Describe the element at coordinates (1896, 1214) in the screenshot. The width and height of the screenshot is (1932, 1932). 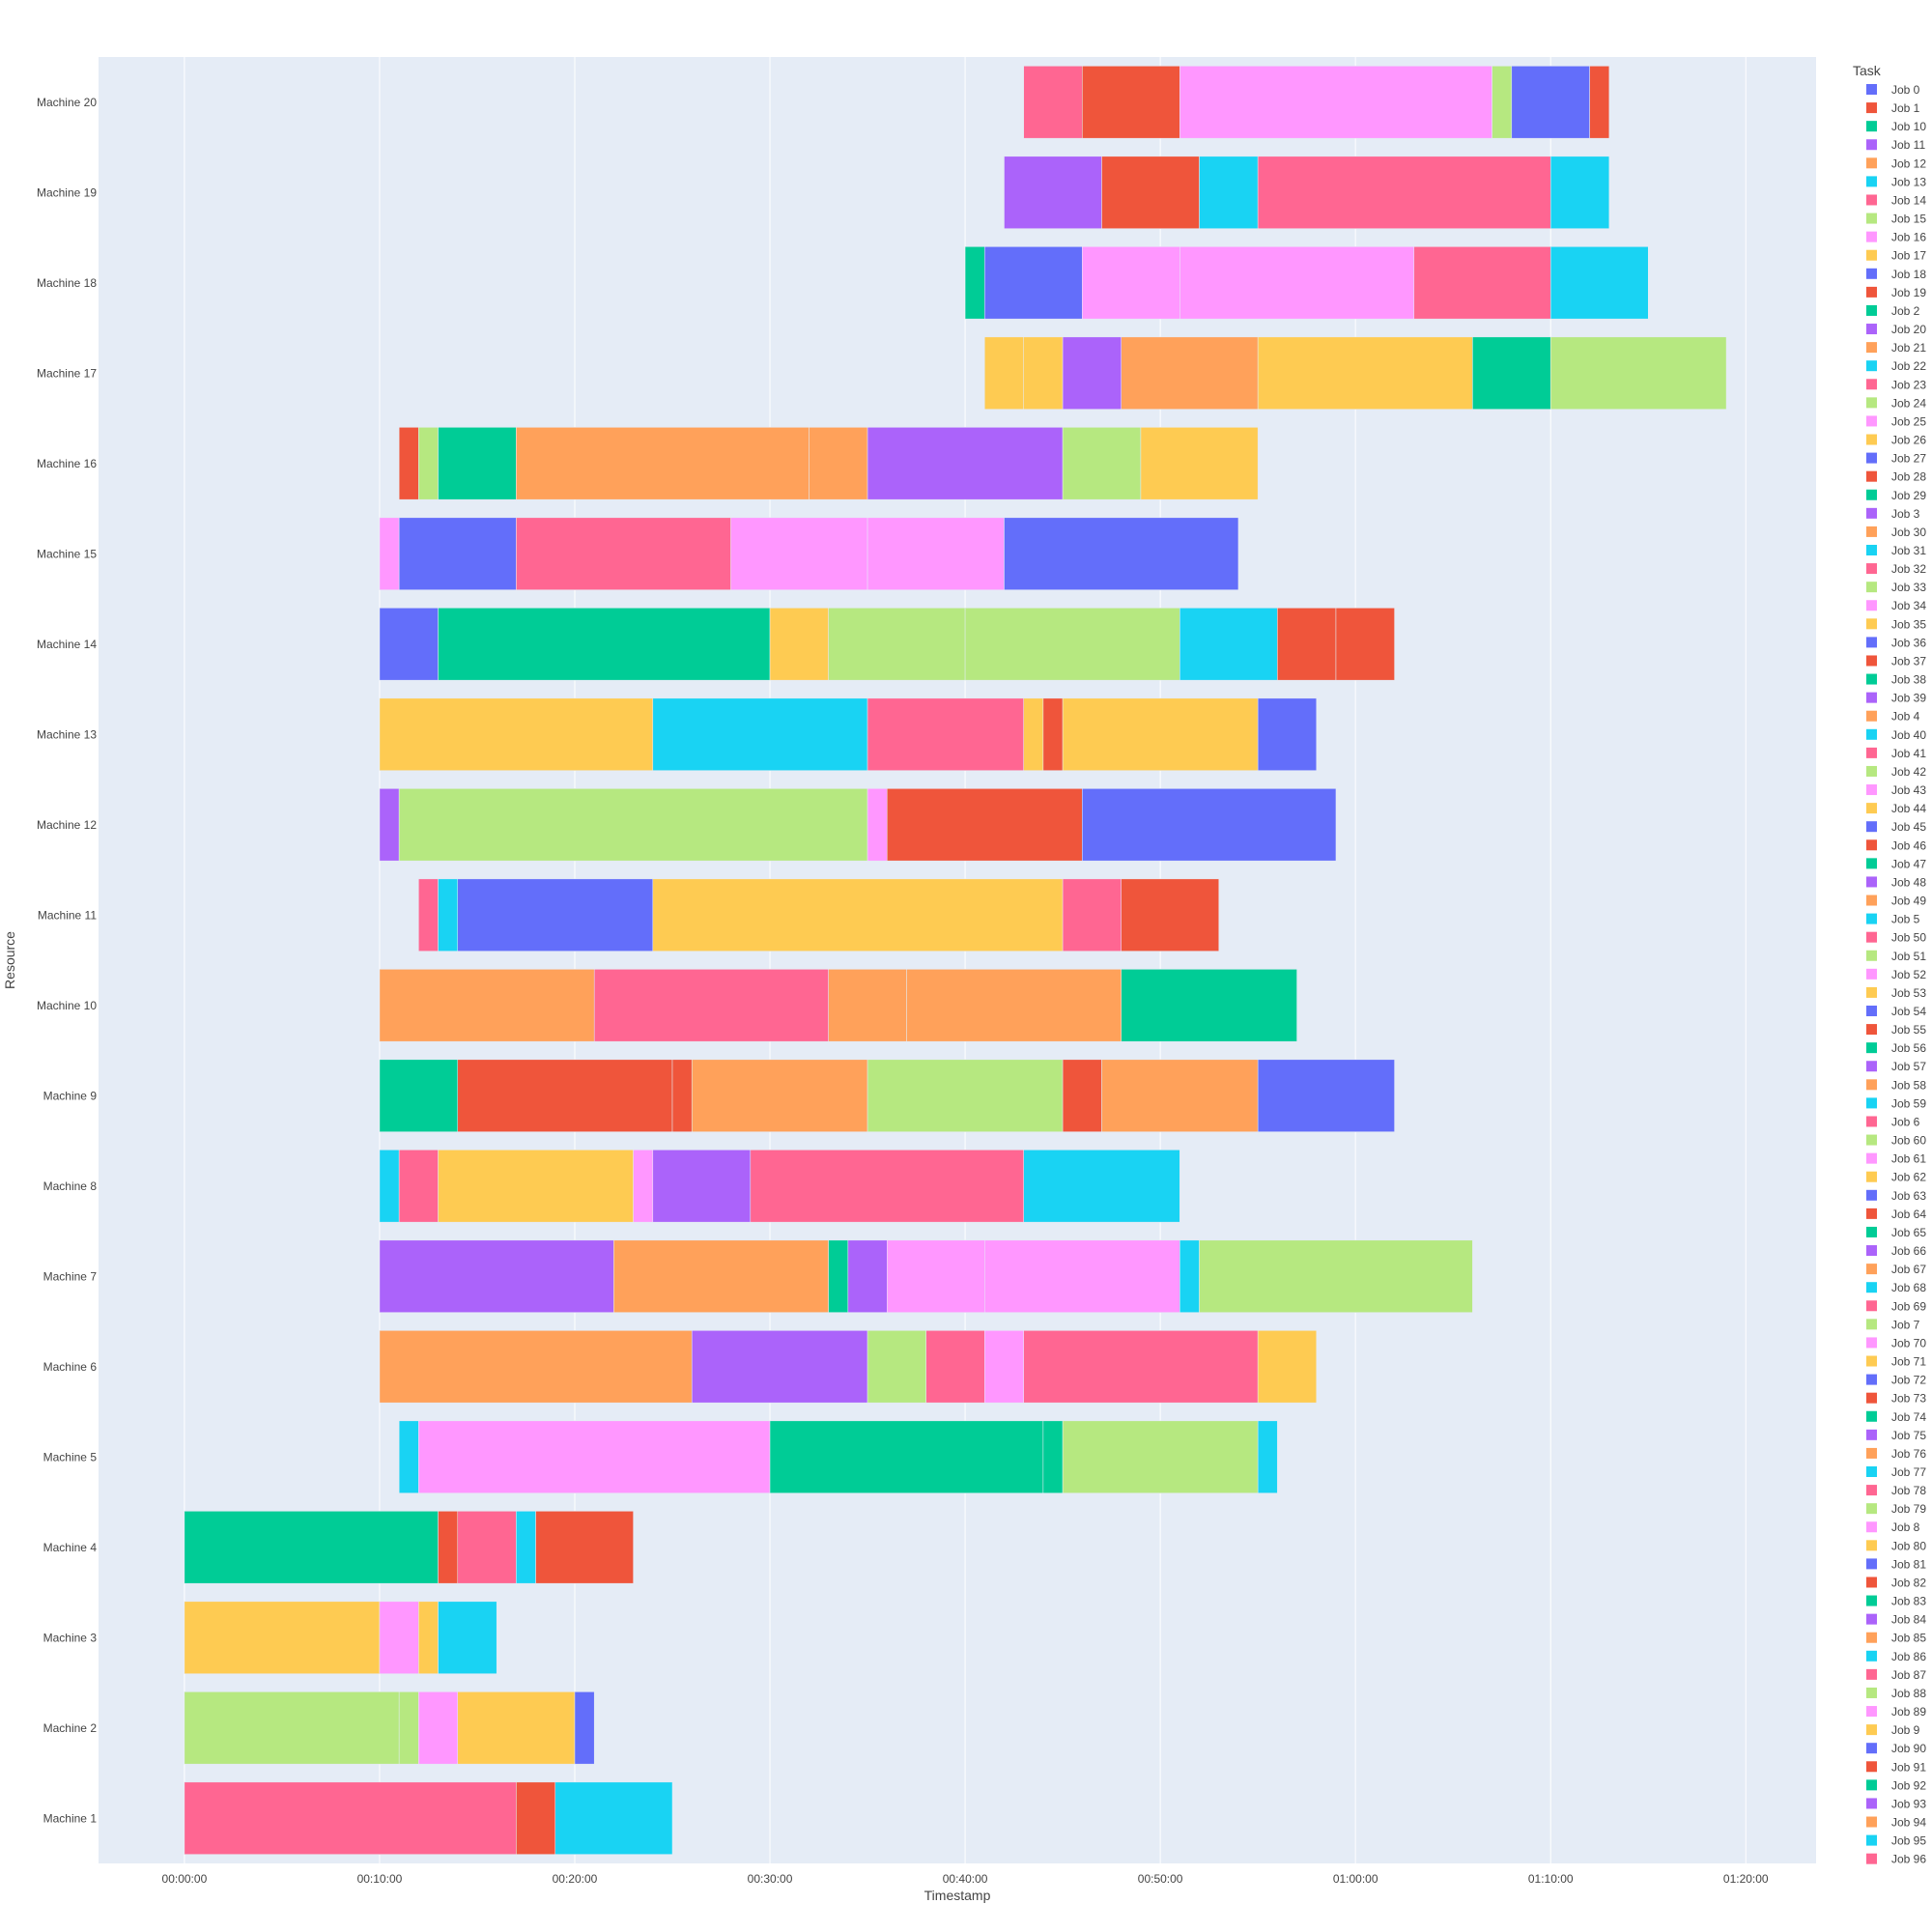
I see `legend-item: Job 64` at that location.